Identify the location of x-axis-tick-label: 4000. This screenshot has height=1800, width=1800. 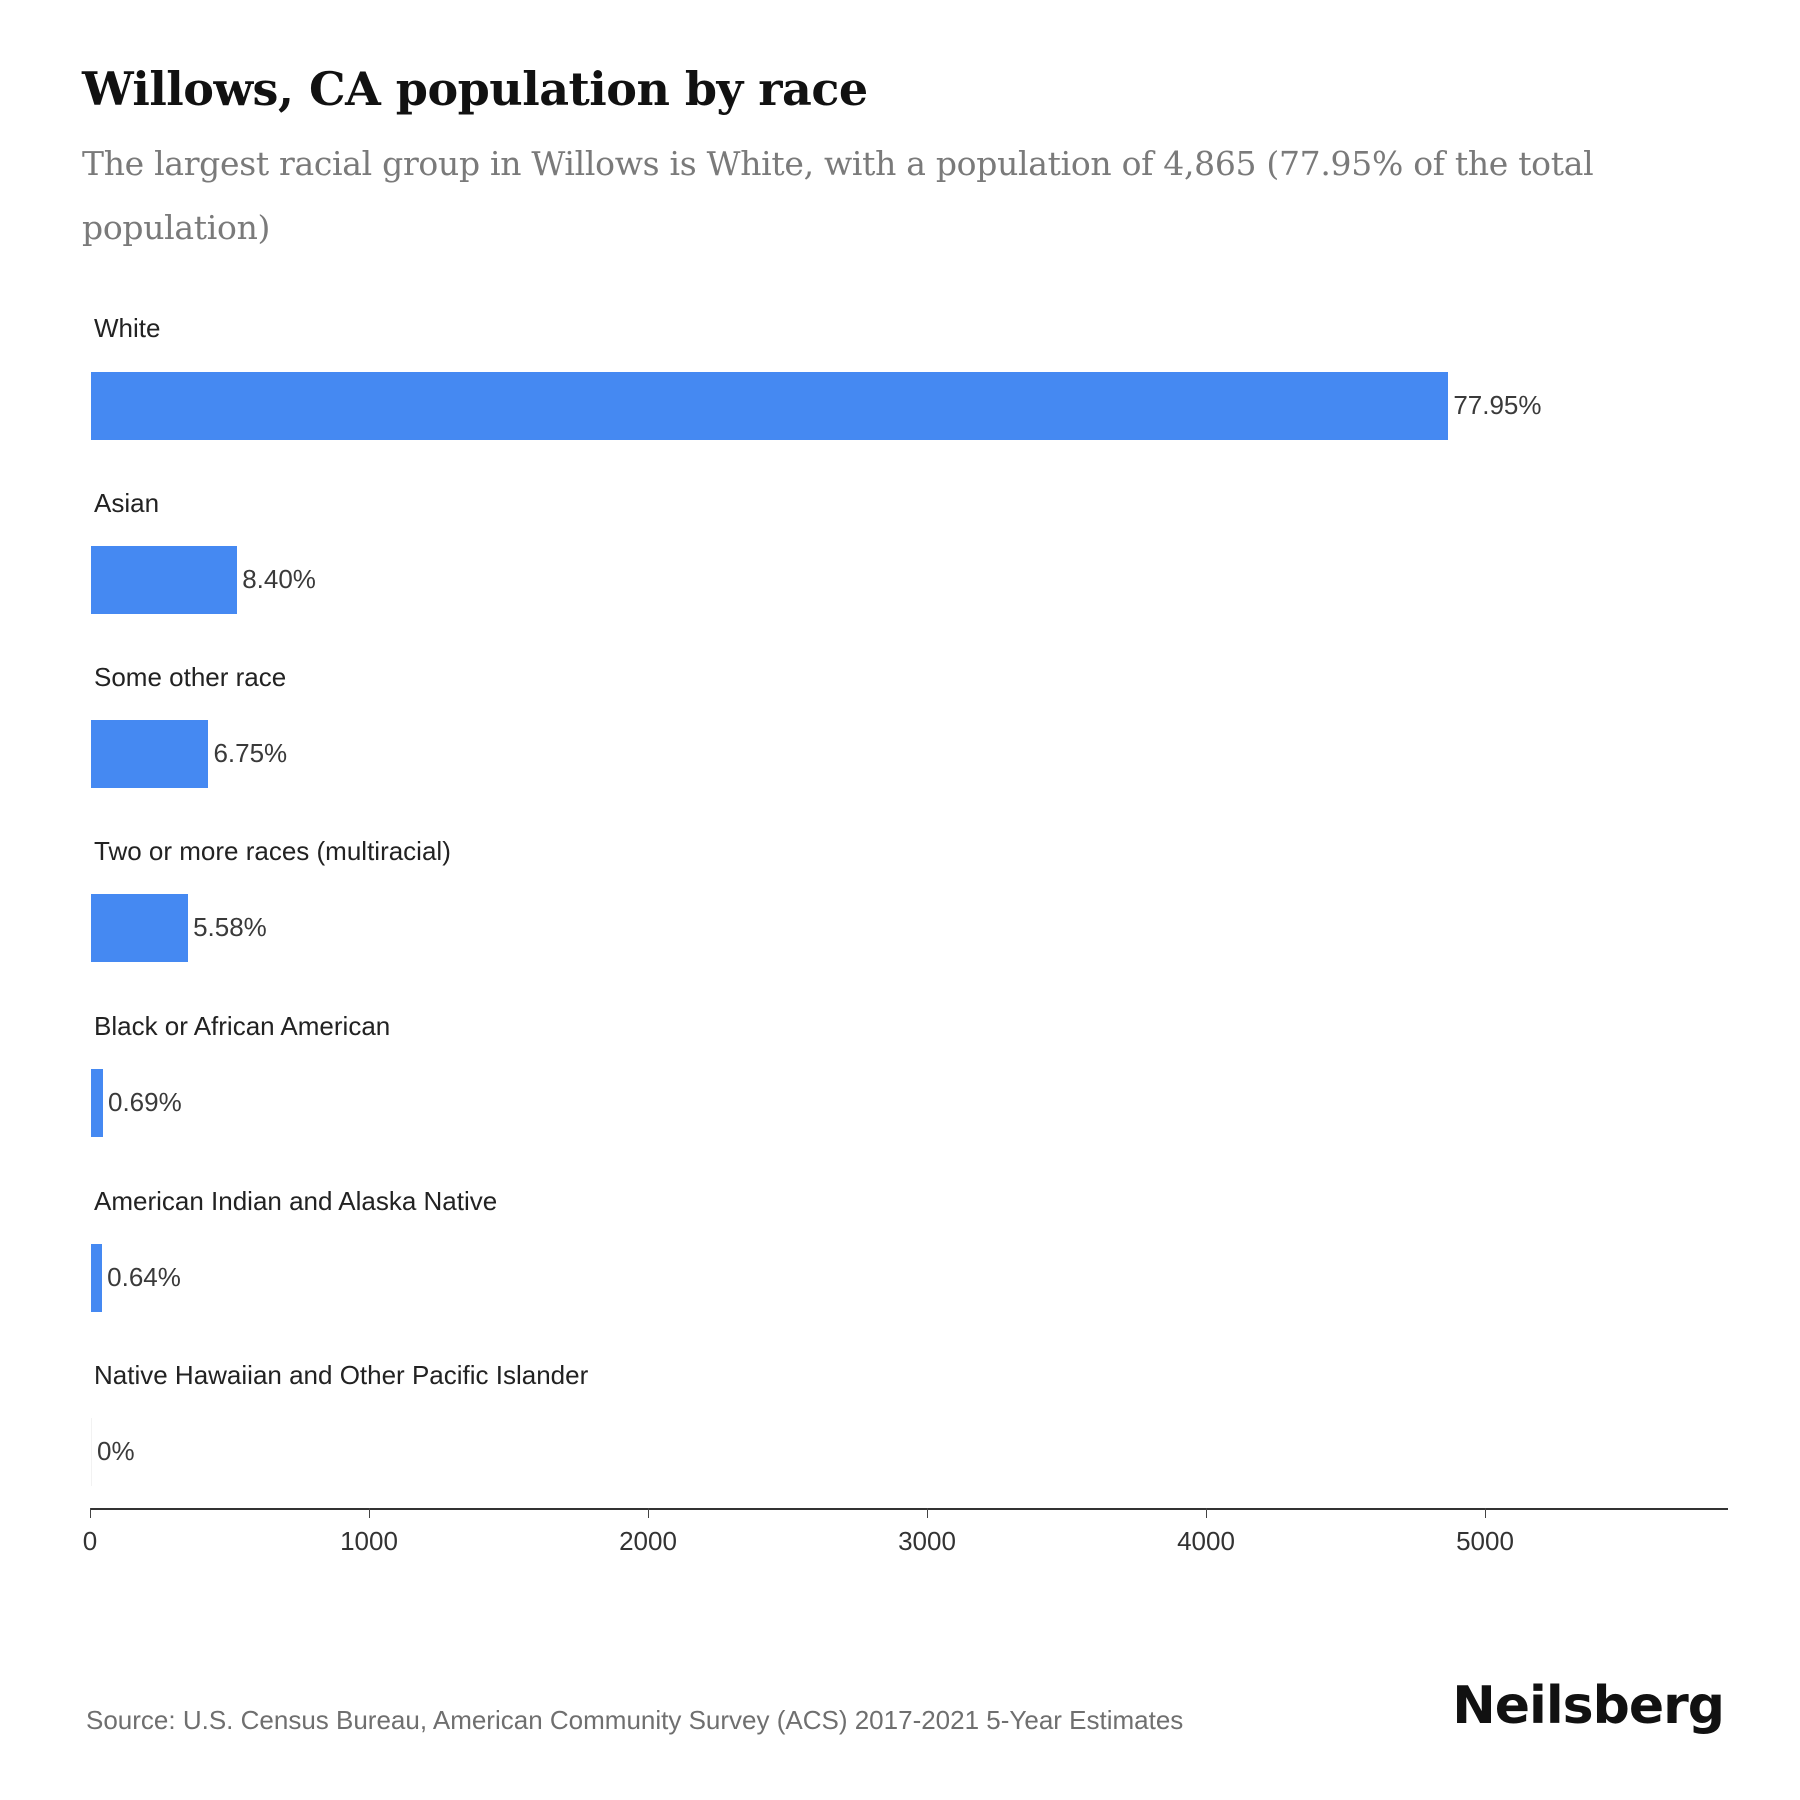
(1206, 1541).